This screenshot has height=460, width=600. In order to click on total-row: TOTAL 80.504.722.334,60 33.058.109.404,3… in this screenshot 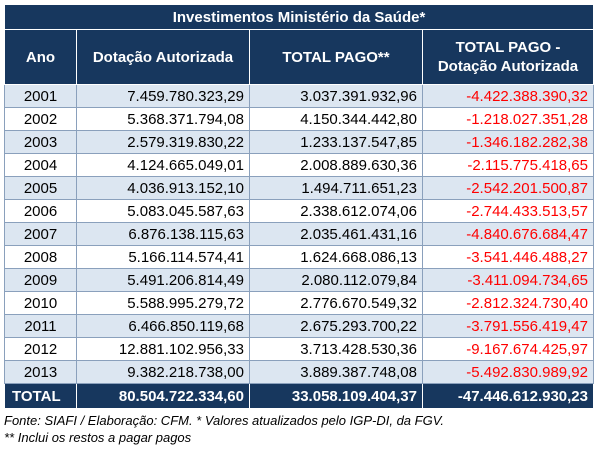, I will do `click(299, 396)`.